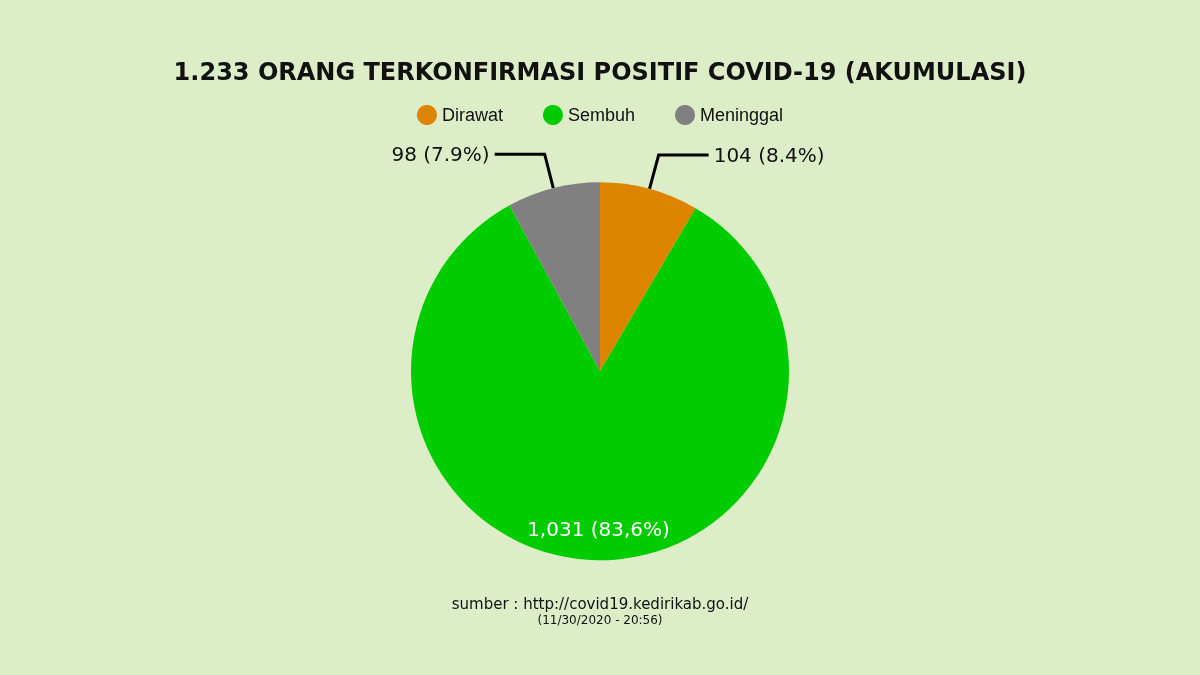  What do you see at coordinates (601, 115) in the screenshot?
I see `legend-label: Sembuh` at bounding box center [601, 115].